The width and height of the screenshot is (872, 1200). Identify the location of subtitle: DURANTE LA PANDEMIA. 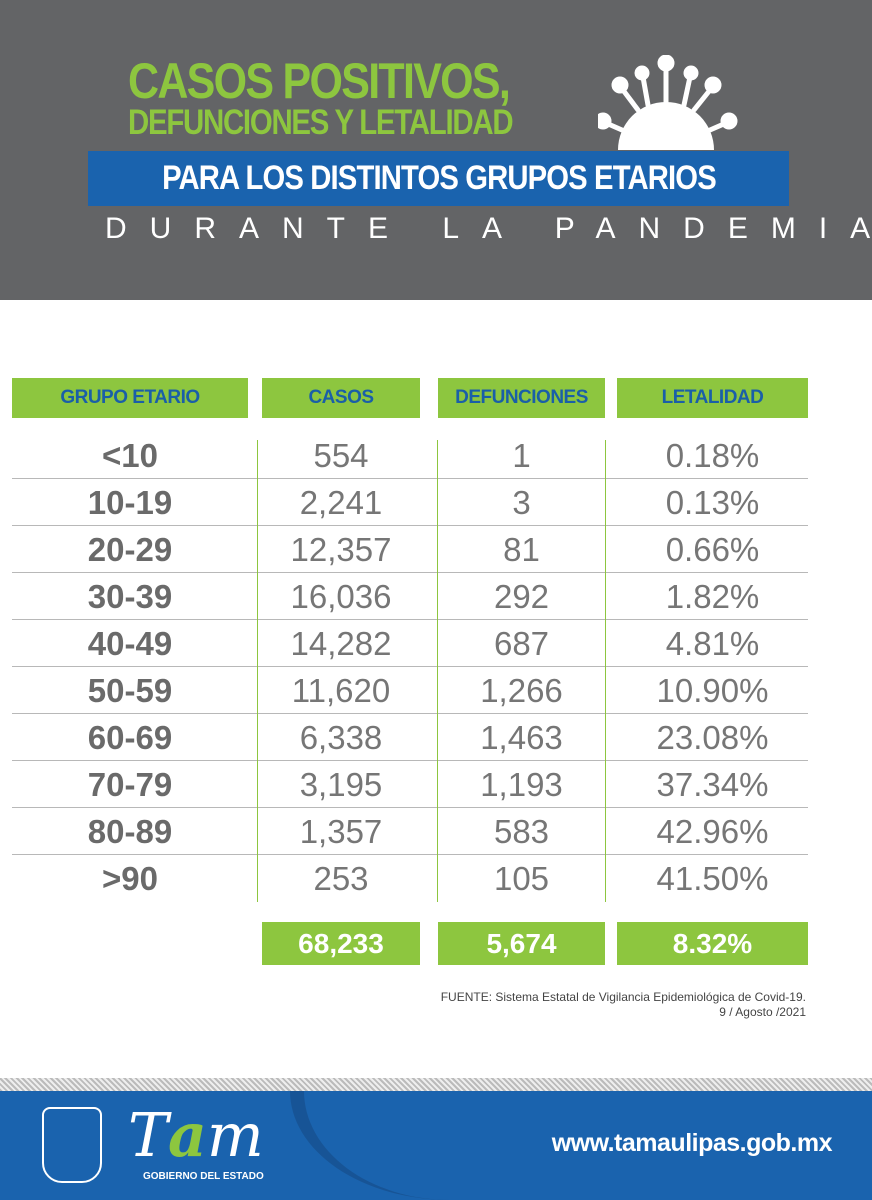
(488, 228).